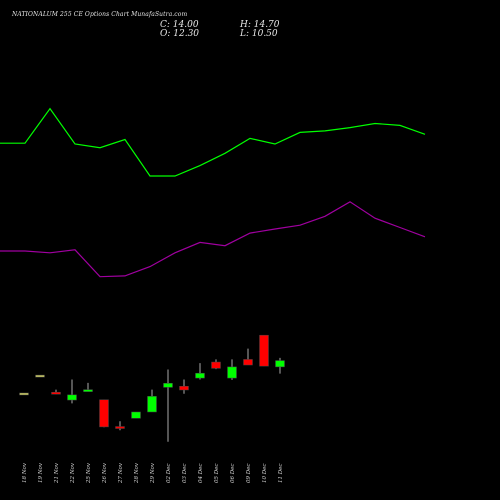 Image resolution: width=500 pixels, height=500 pixels. Describe the element at coordinates (121, 473) in the screenshot. I see `x-tick-label: 27 Nov` at that location.